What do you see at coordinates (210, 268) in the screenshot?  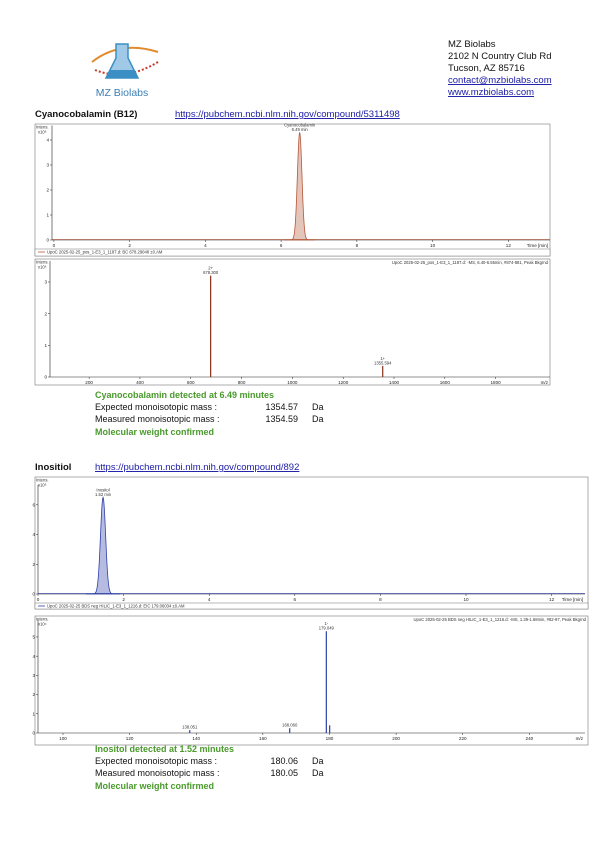 I see `peak-charge: 2+` at bounding box center [210, 268].